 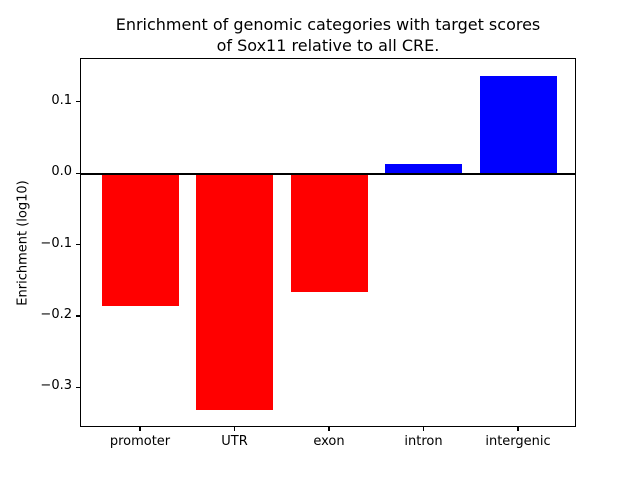 I want to click on y-tick-label: 0.1, so click(x=61, y=100).